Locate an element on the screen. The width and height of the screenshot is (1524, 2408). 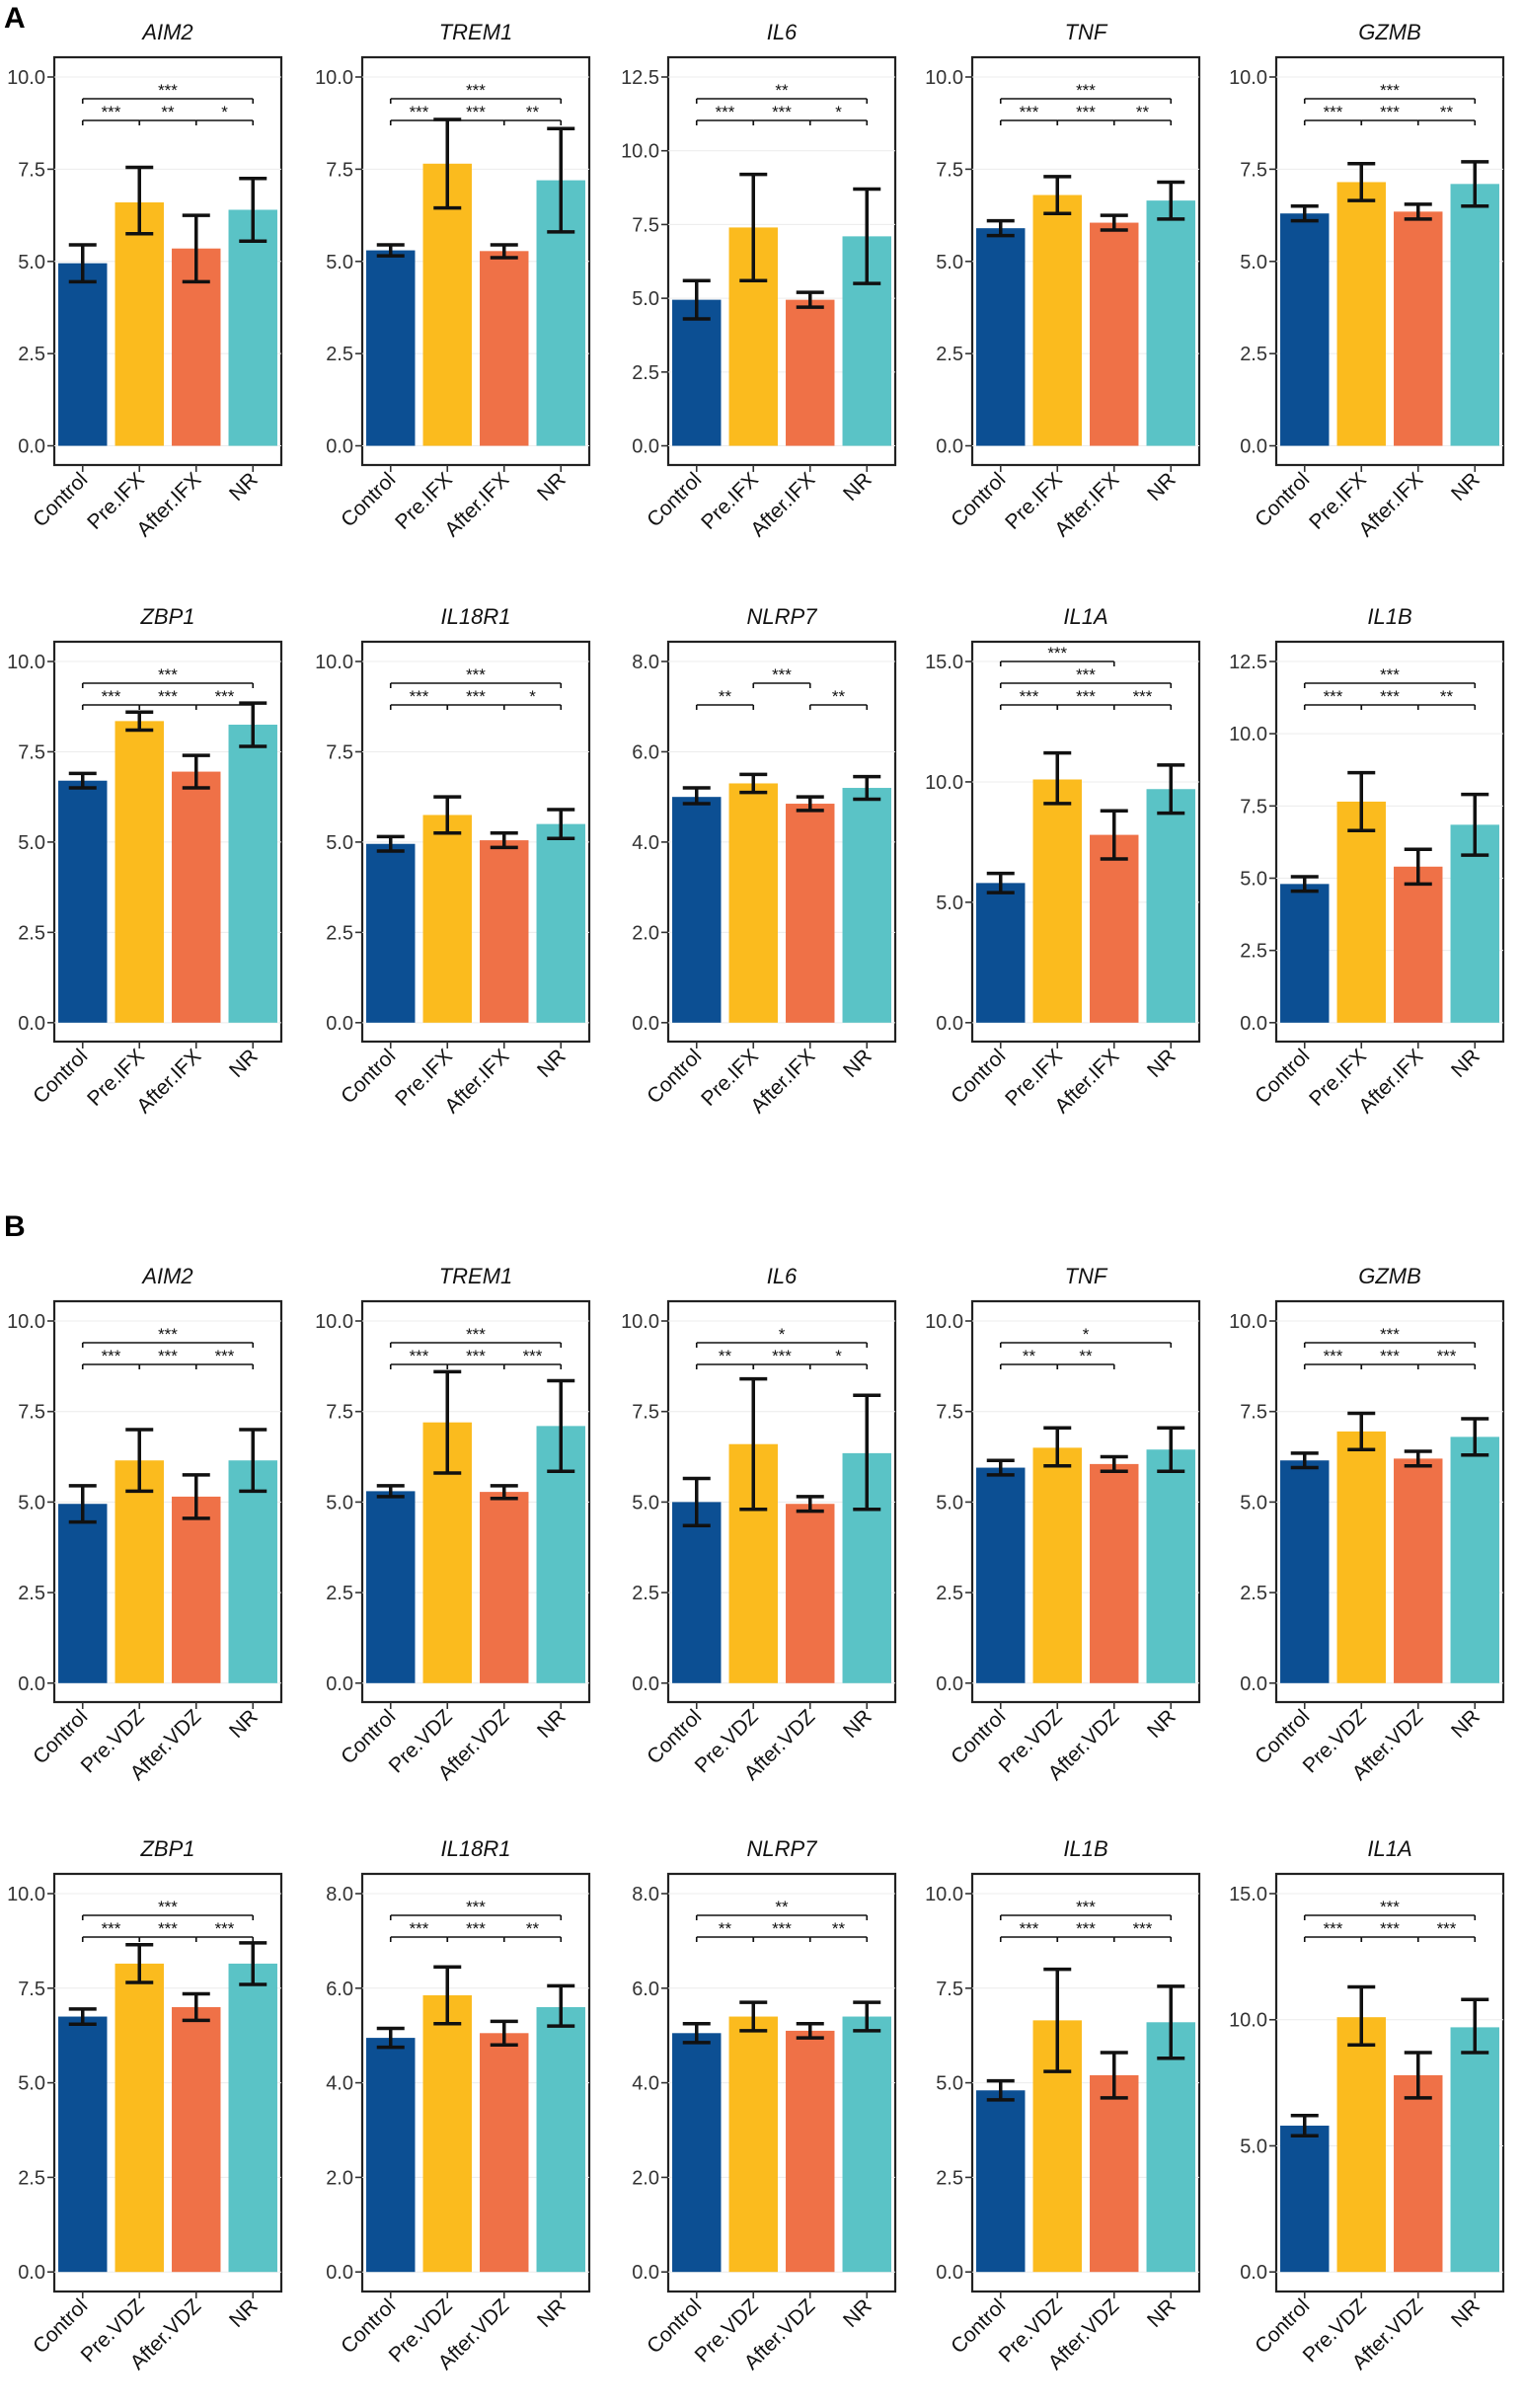
y-tick-label: 15.0 is located at coordinates (1248, 1894).